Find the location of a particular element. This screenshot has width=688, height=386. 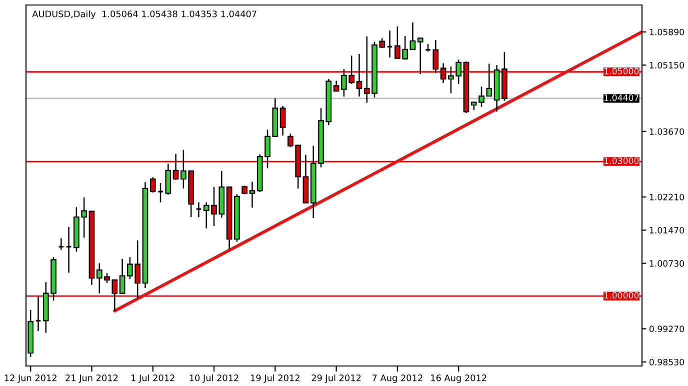

y-tick-label: 1.03670 is located at coordinates (667, 131).